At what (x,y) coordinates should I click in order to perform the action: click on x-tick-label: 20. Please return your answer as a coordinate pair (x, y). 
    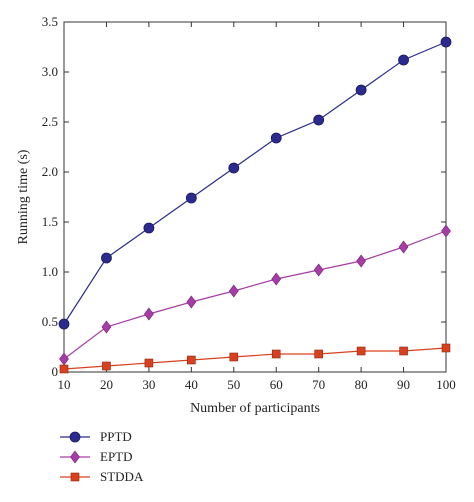
    Looking at the image, I should click on (106, 384).